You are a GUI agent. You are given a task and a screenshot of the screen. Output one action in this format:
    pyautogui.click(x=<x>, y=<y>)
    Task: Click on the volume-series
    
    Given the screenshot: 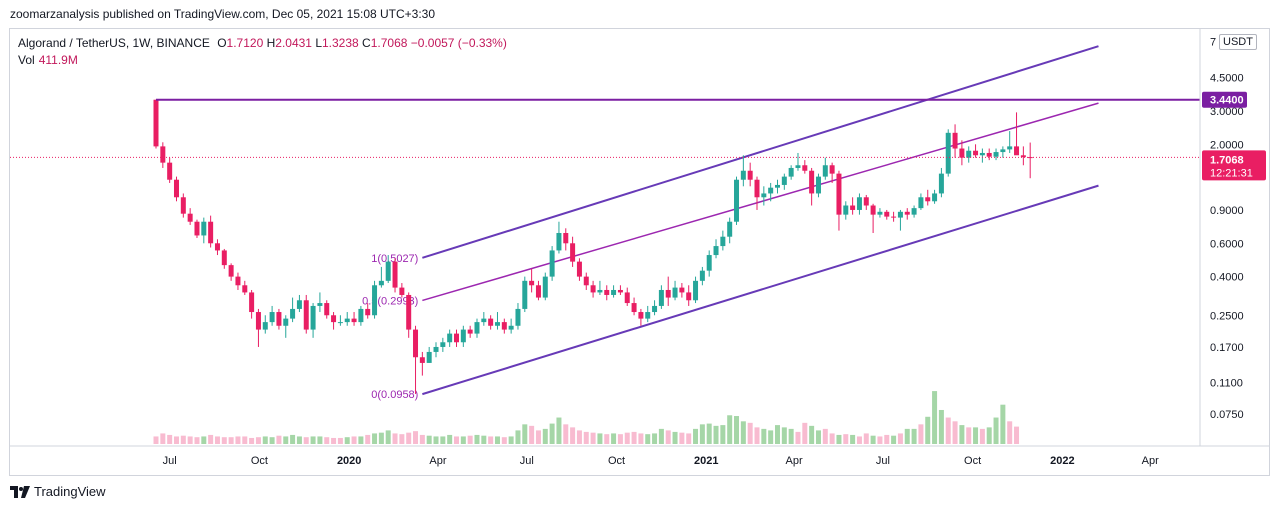 What is the action you would take?
    pyautogui.click(x=586, y=417)
    